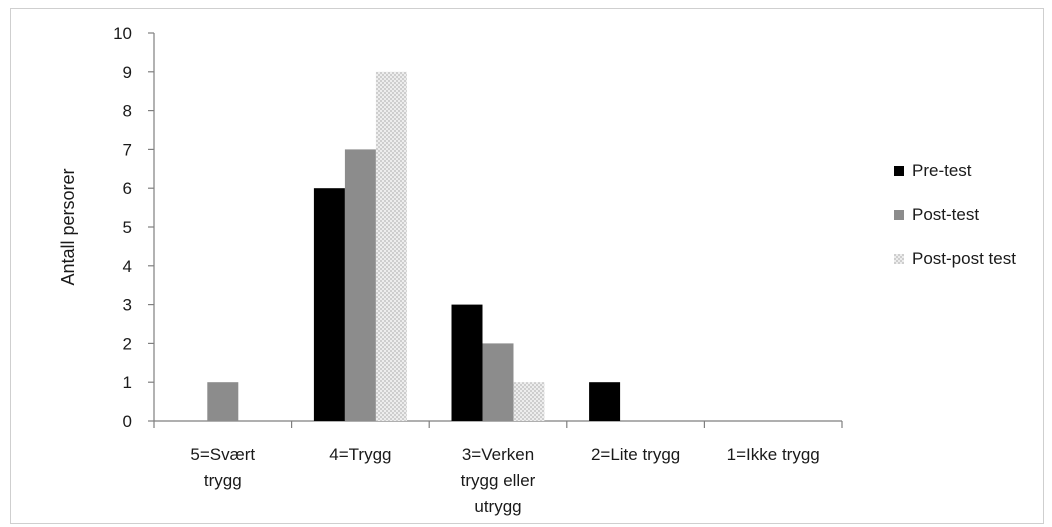 This screenshot has height=527, width=1052. I want to click on legend-entry-label: Post-post test, so click(964, 258).